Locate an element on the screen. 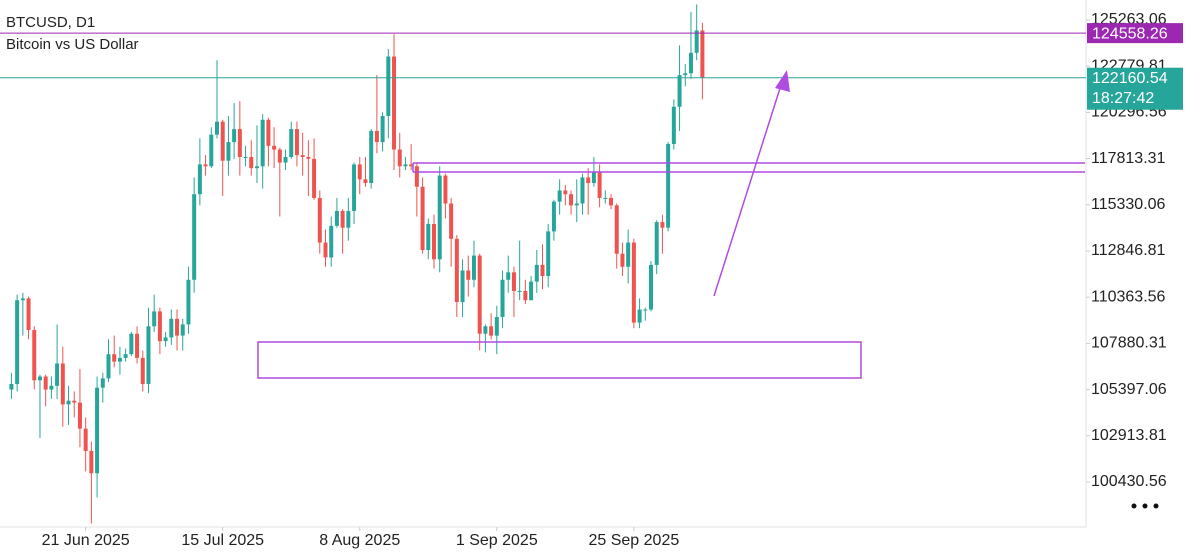 This screenshot has width=1200, height=553. more-menu is located at coordinates (1145, 506).